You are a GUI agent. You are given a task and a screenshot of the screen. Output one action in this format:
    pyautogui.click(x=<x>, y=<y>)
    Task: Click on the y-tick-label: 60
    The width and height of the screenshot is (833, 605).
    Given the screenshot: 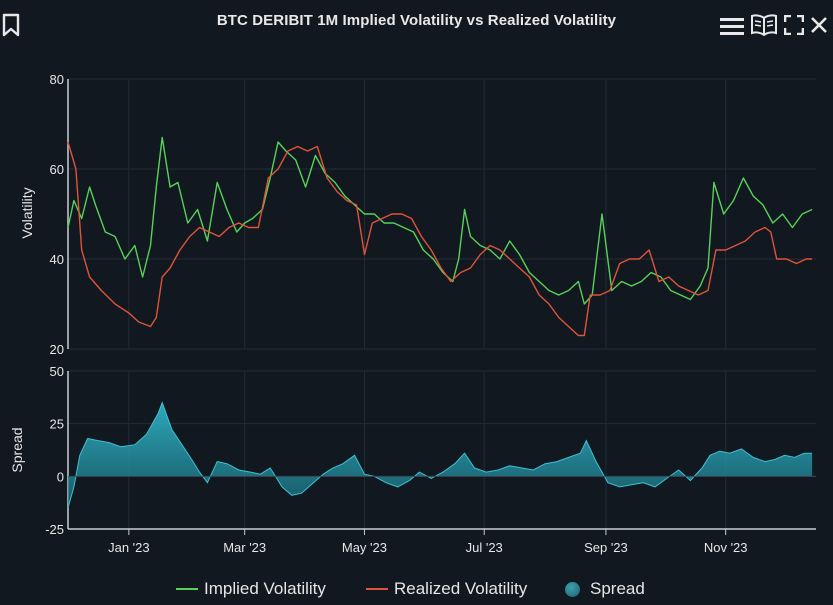 What is the action you would take?
    pyautogui.click(x=57, y=169)
    